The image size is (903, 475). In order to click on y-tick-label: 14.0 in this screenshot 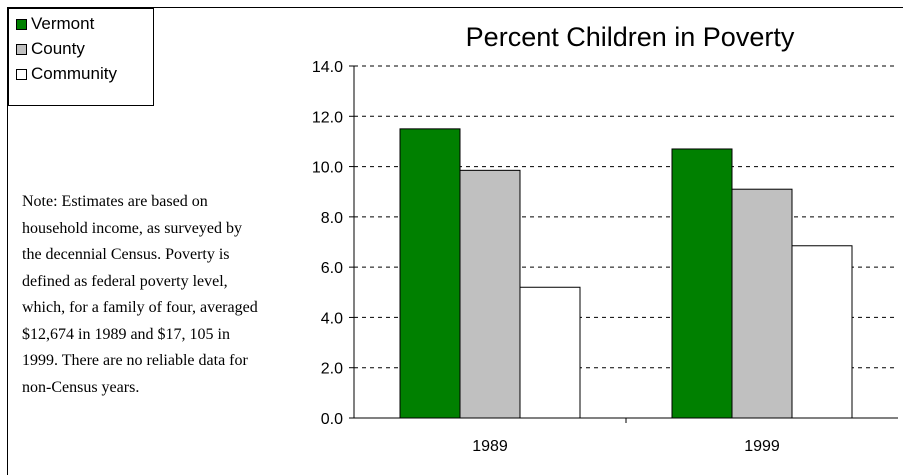, I will do `click(327, 67)`.